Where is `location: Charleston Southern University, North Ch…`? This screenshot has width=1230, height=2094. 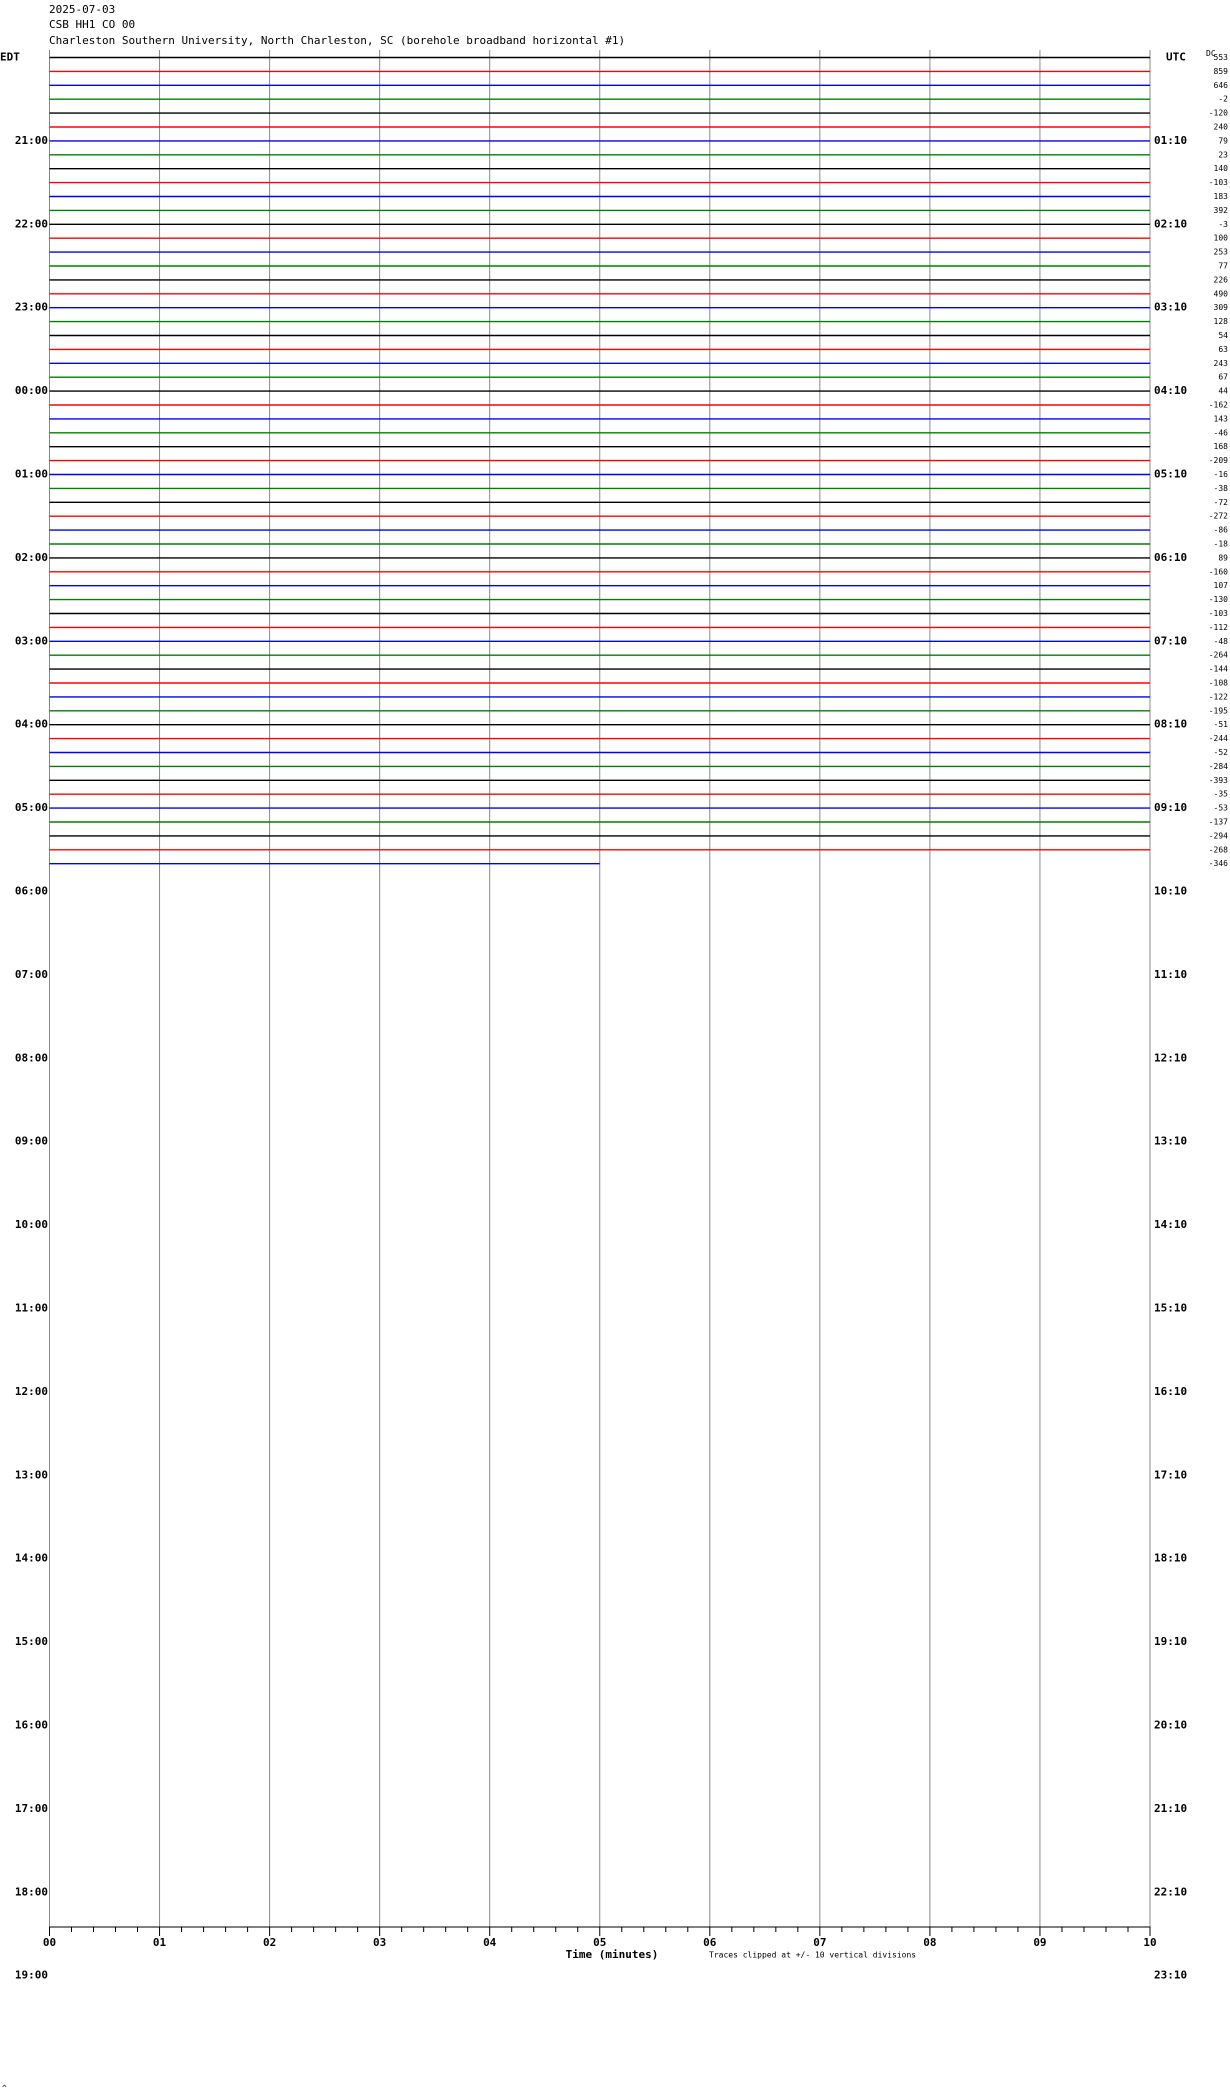 location: Charleston Southern University, North Ch… is located at coordinates (337, 40).